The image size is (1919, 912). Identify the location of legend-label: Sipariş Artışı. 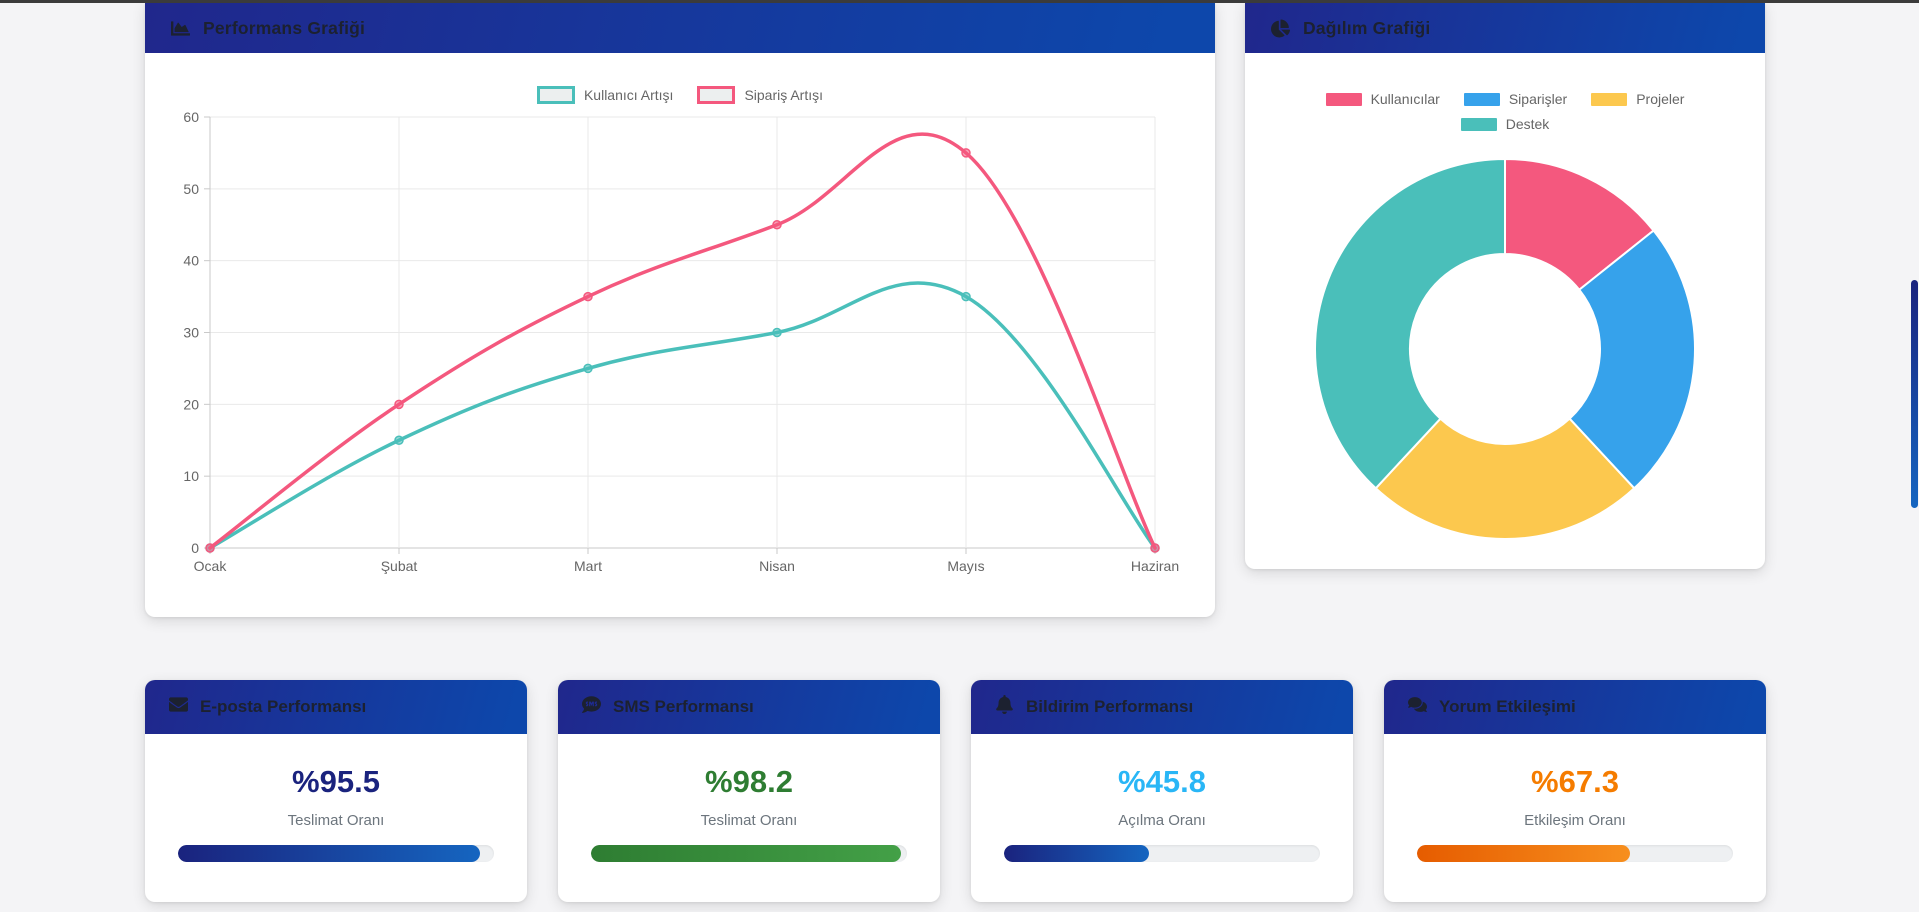
(784, 95).